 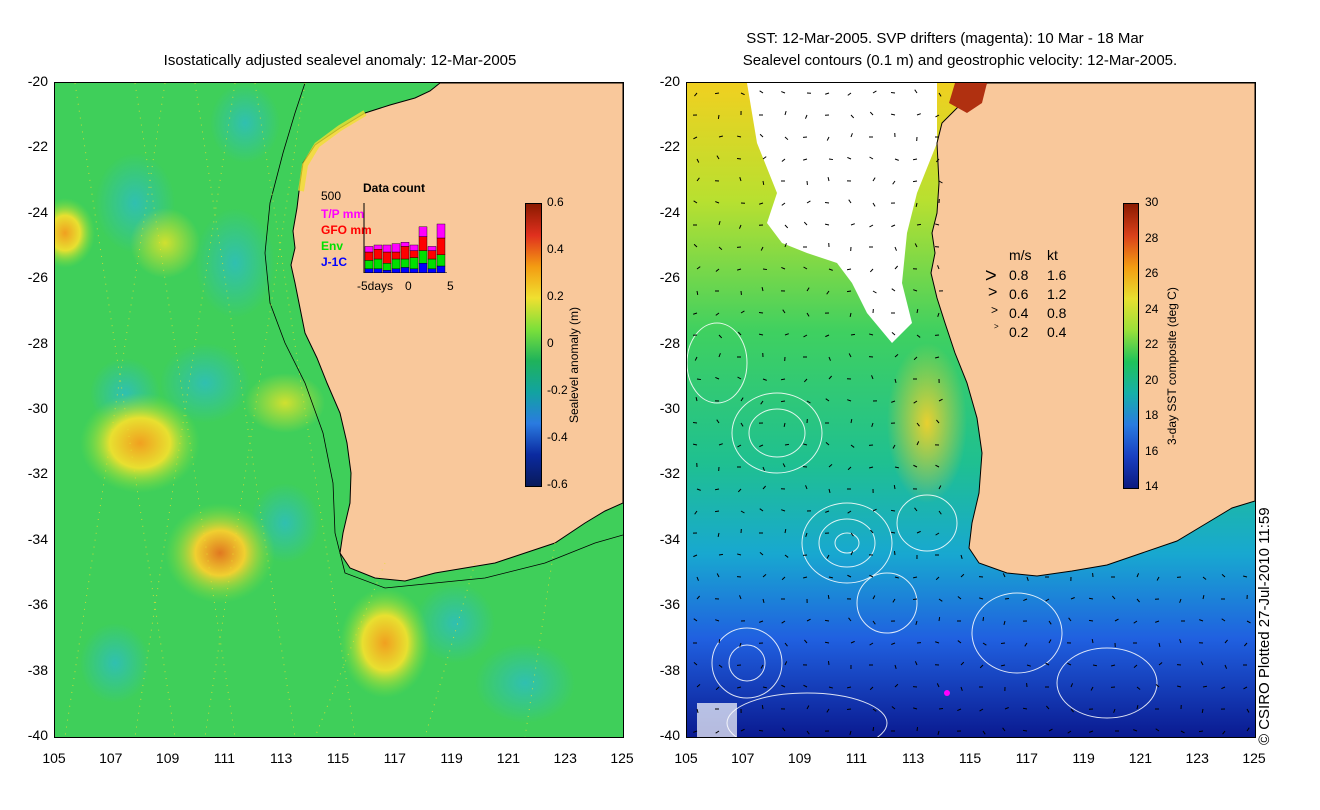 I want to click on y-tick-label: -36, so click(x=669, y=604).